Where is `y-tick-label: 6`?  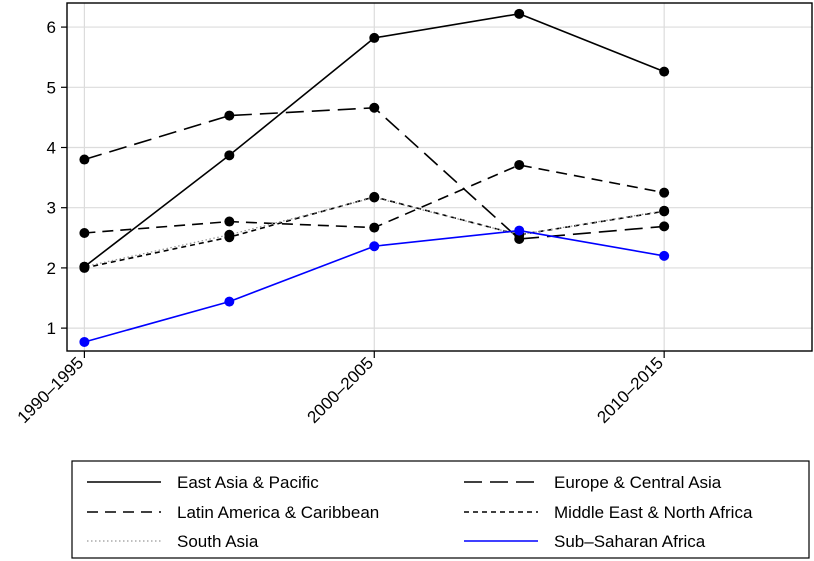 y-tick-label: 6 is located at coordinates (51, 27).